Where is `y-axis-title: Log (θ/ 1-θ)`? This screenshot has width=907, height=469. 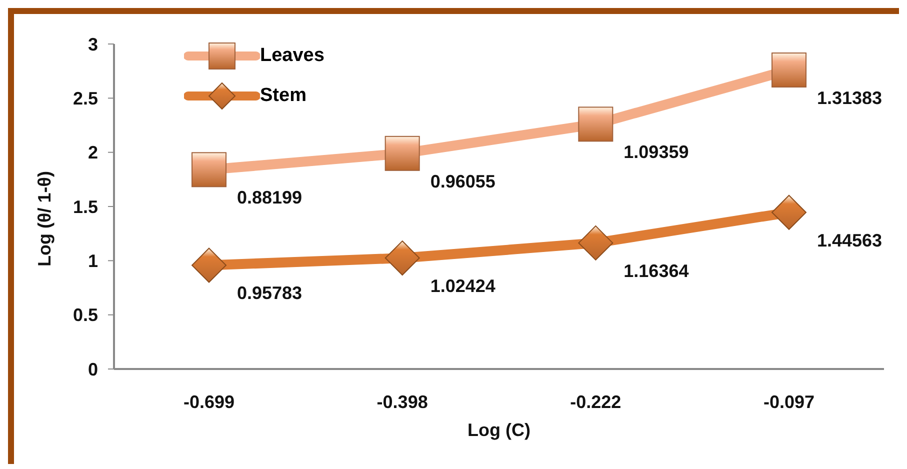
y-axis-title: Log (θ/ 1-θ) is located at coordinates (44, 218).